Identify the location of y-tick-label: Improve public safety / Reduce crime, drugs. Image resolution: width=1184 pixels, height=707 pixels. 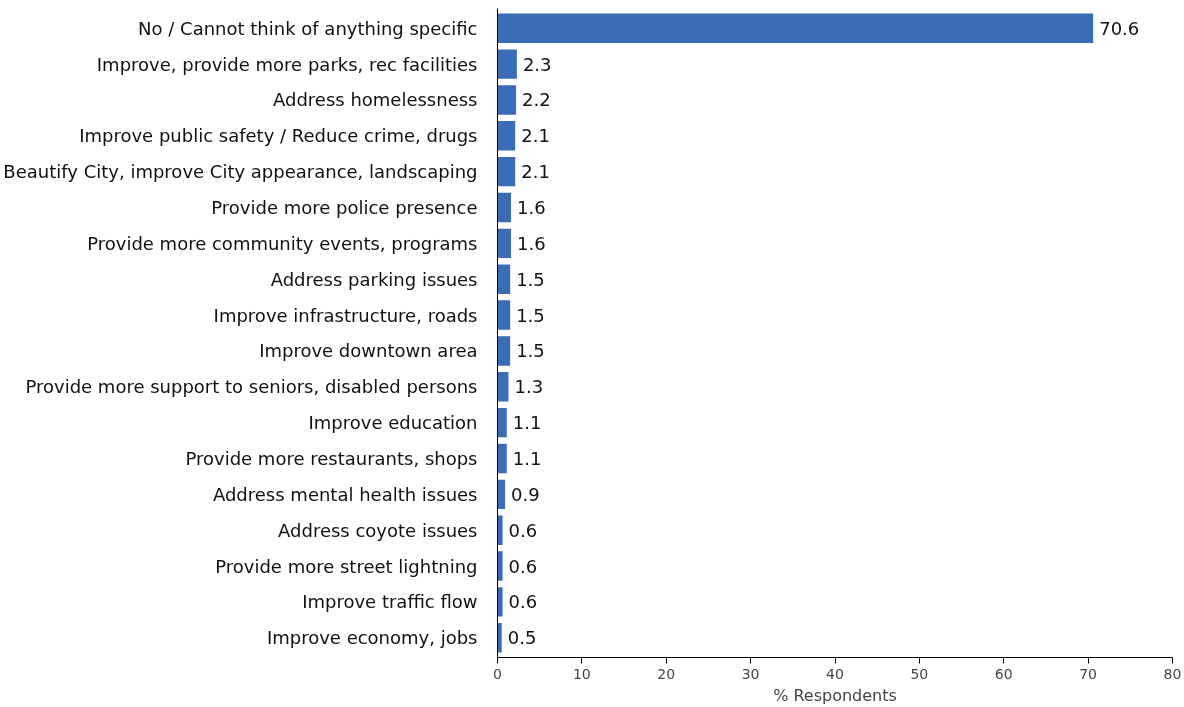
(278, 136).